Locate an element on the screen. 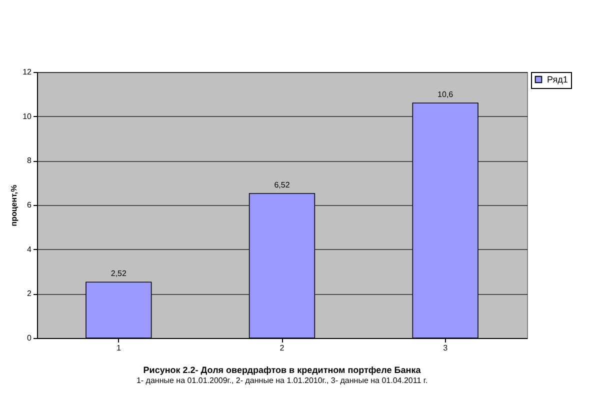 This screenshot has width=590, height=395. data-label: 10,6 is located at coordinates (446, 95).